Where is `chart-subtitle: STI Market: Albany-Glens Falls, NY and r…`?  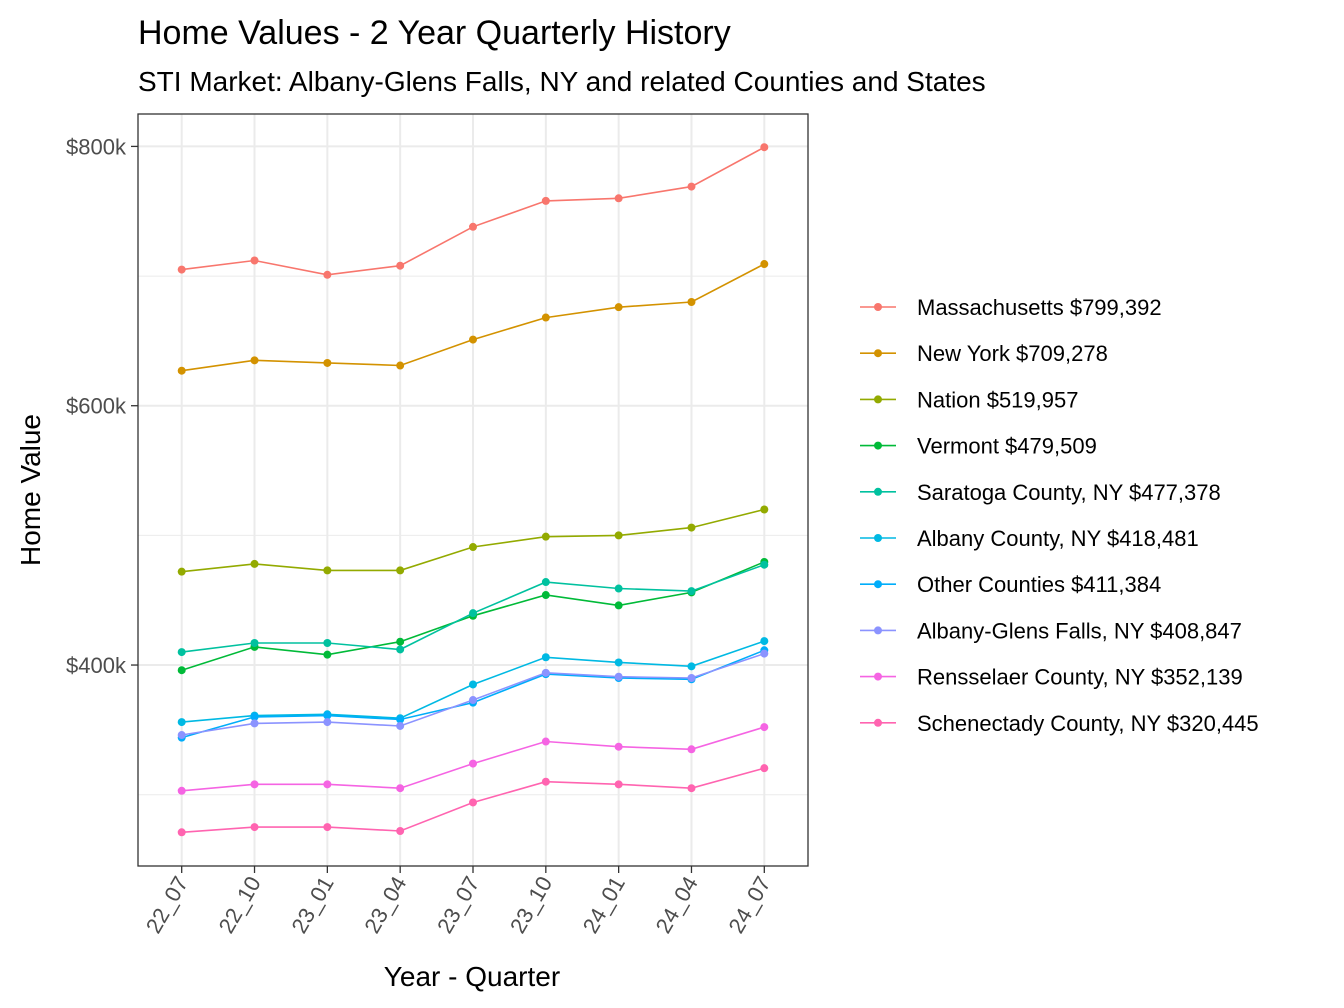
chart-subtitle: STI Market: Albany-Glens Falls, NY and r… is located at coordinates (562, 81).